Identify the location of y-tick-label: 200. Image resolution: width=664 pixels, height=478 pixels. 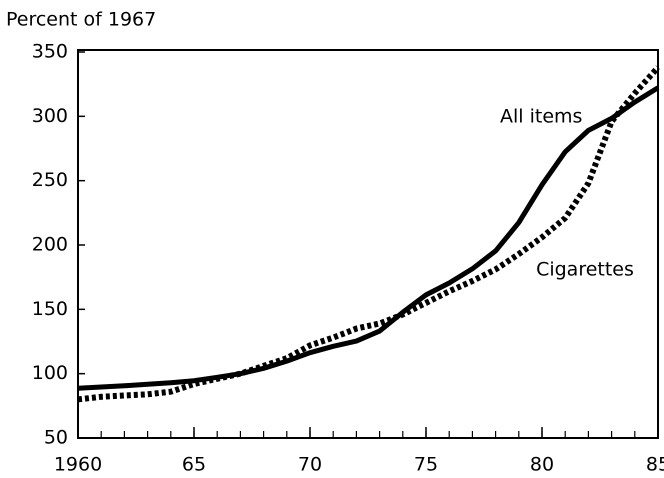
(50, 245).